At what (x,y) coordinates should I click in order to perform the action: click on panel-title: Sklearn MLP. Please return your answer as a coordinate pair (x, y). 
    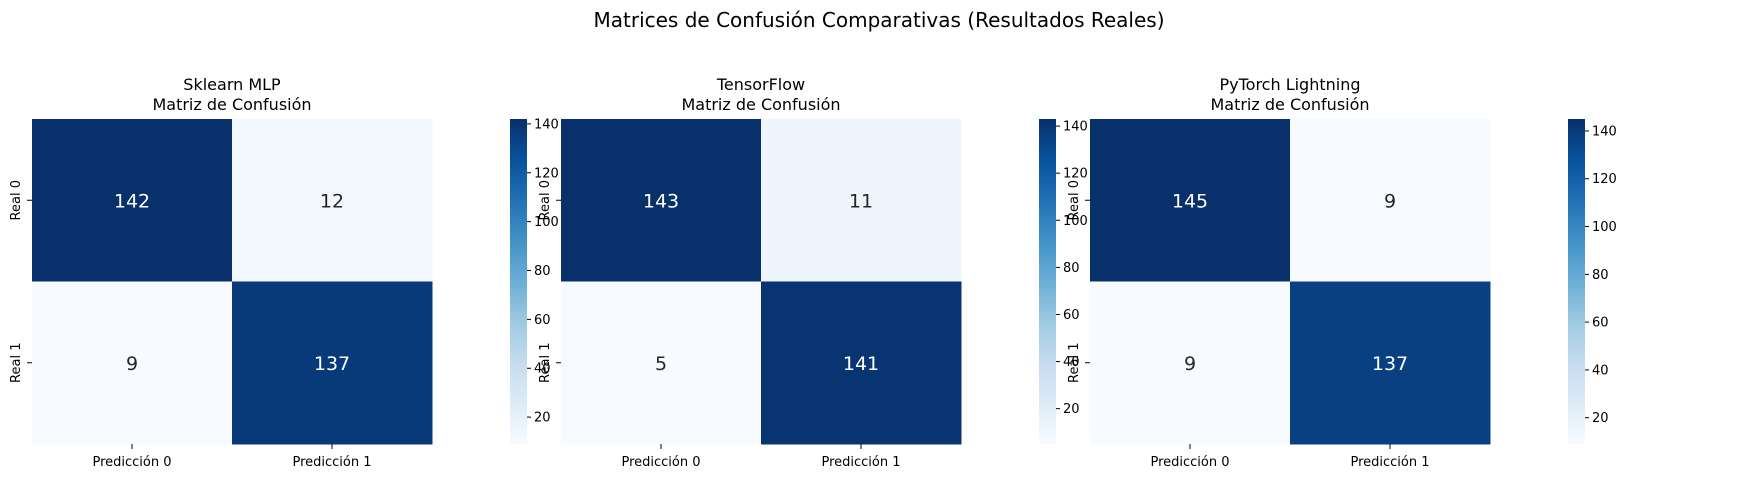
    Looking at the image, I should click on (232, 84).